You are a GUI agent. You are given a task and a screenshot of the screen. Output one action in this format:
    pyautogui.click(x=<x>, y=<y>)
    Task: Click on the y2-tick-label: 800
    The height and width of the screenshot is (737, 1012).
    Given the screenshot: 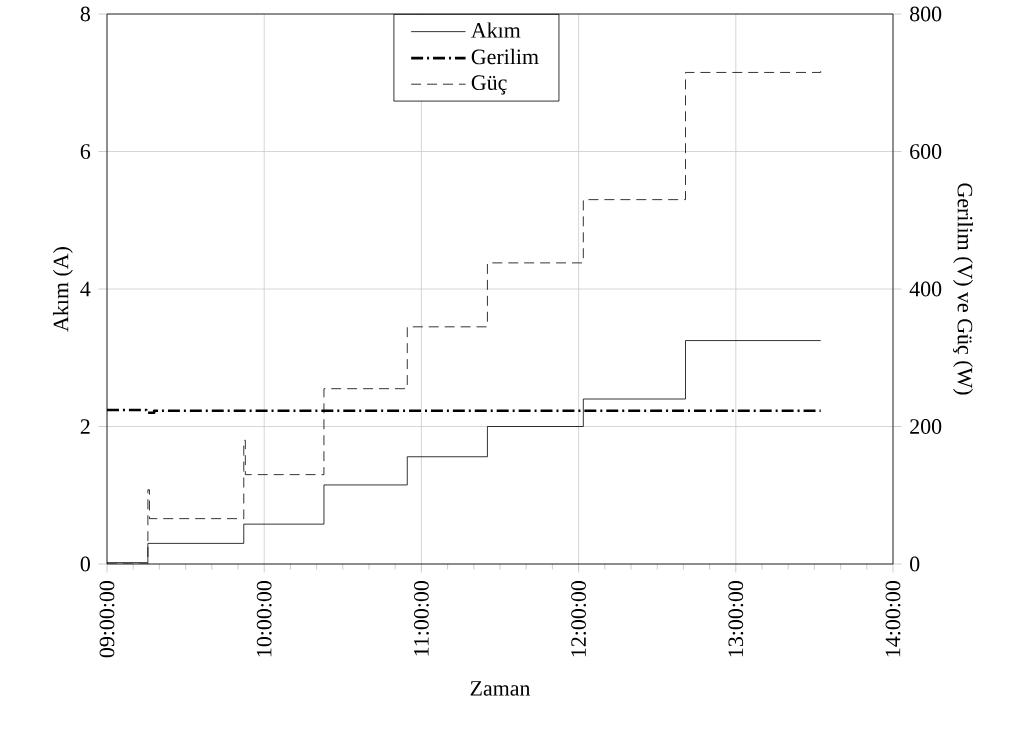 What is the action you would take?
    pyautogui.click(x=926, y=14)
    